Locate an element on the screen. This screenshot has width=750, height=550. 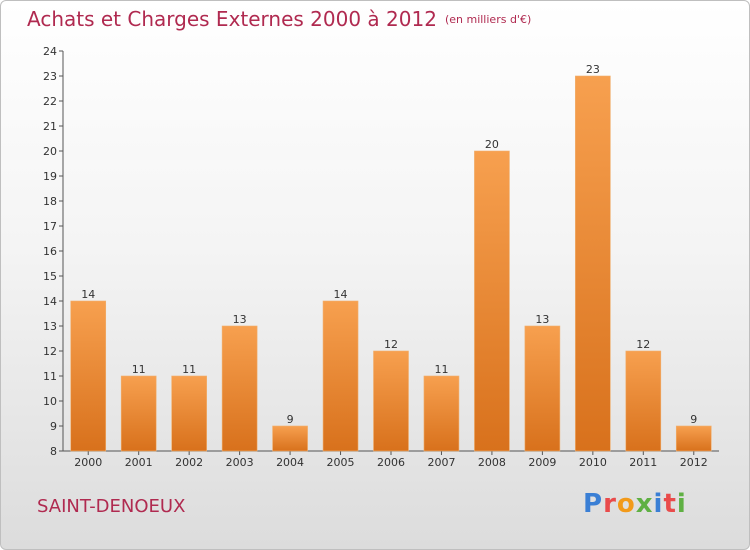
y-tick-label: 11 is located at coordinates (50, 376).